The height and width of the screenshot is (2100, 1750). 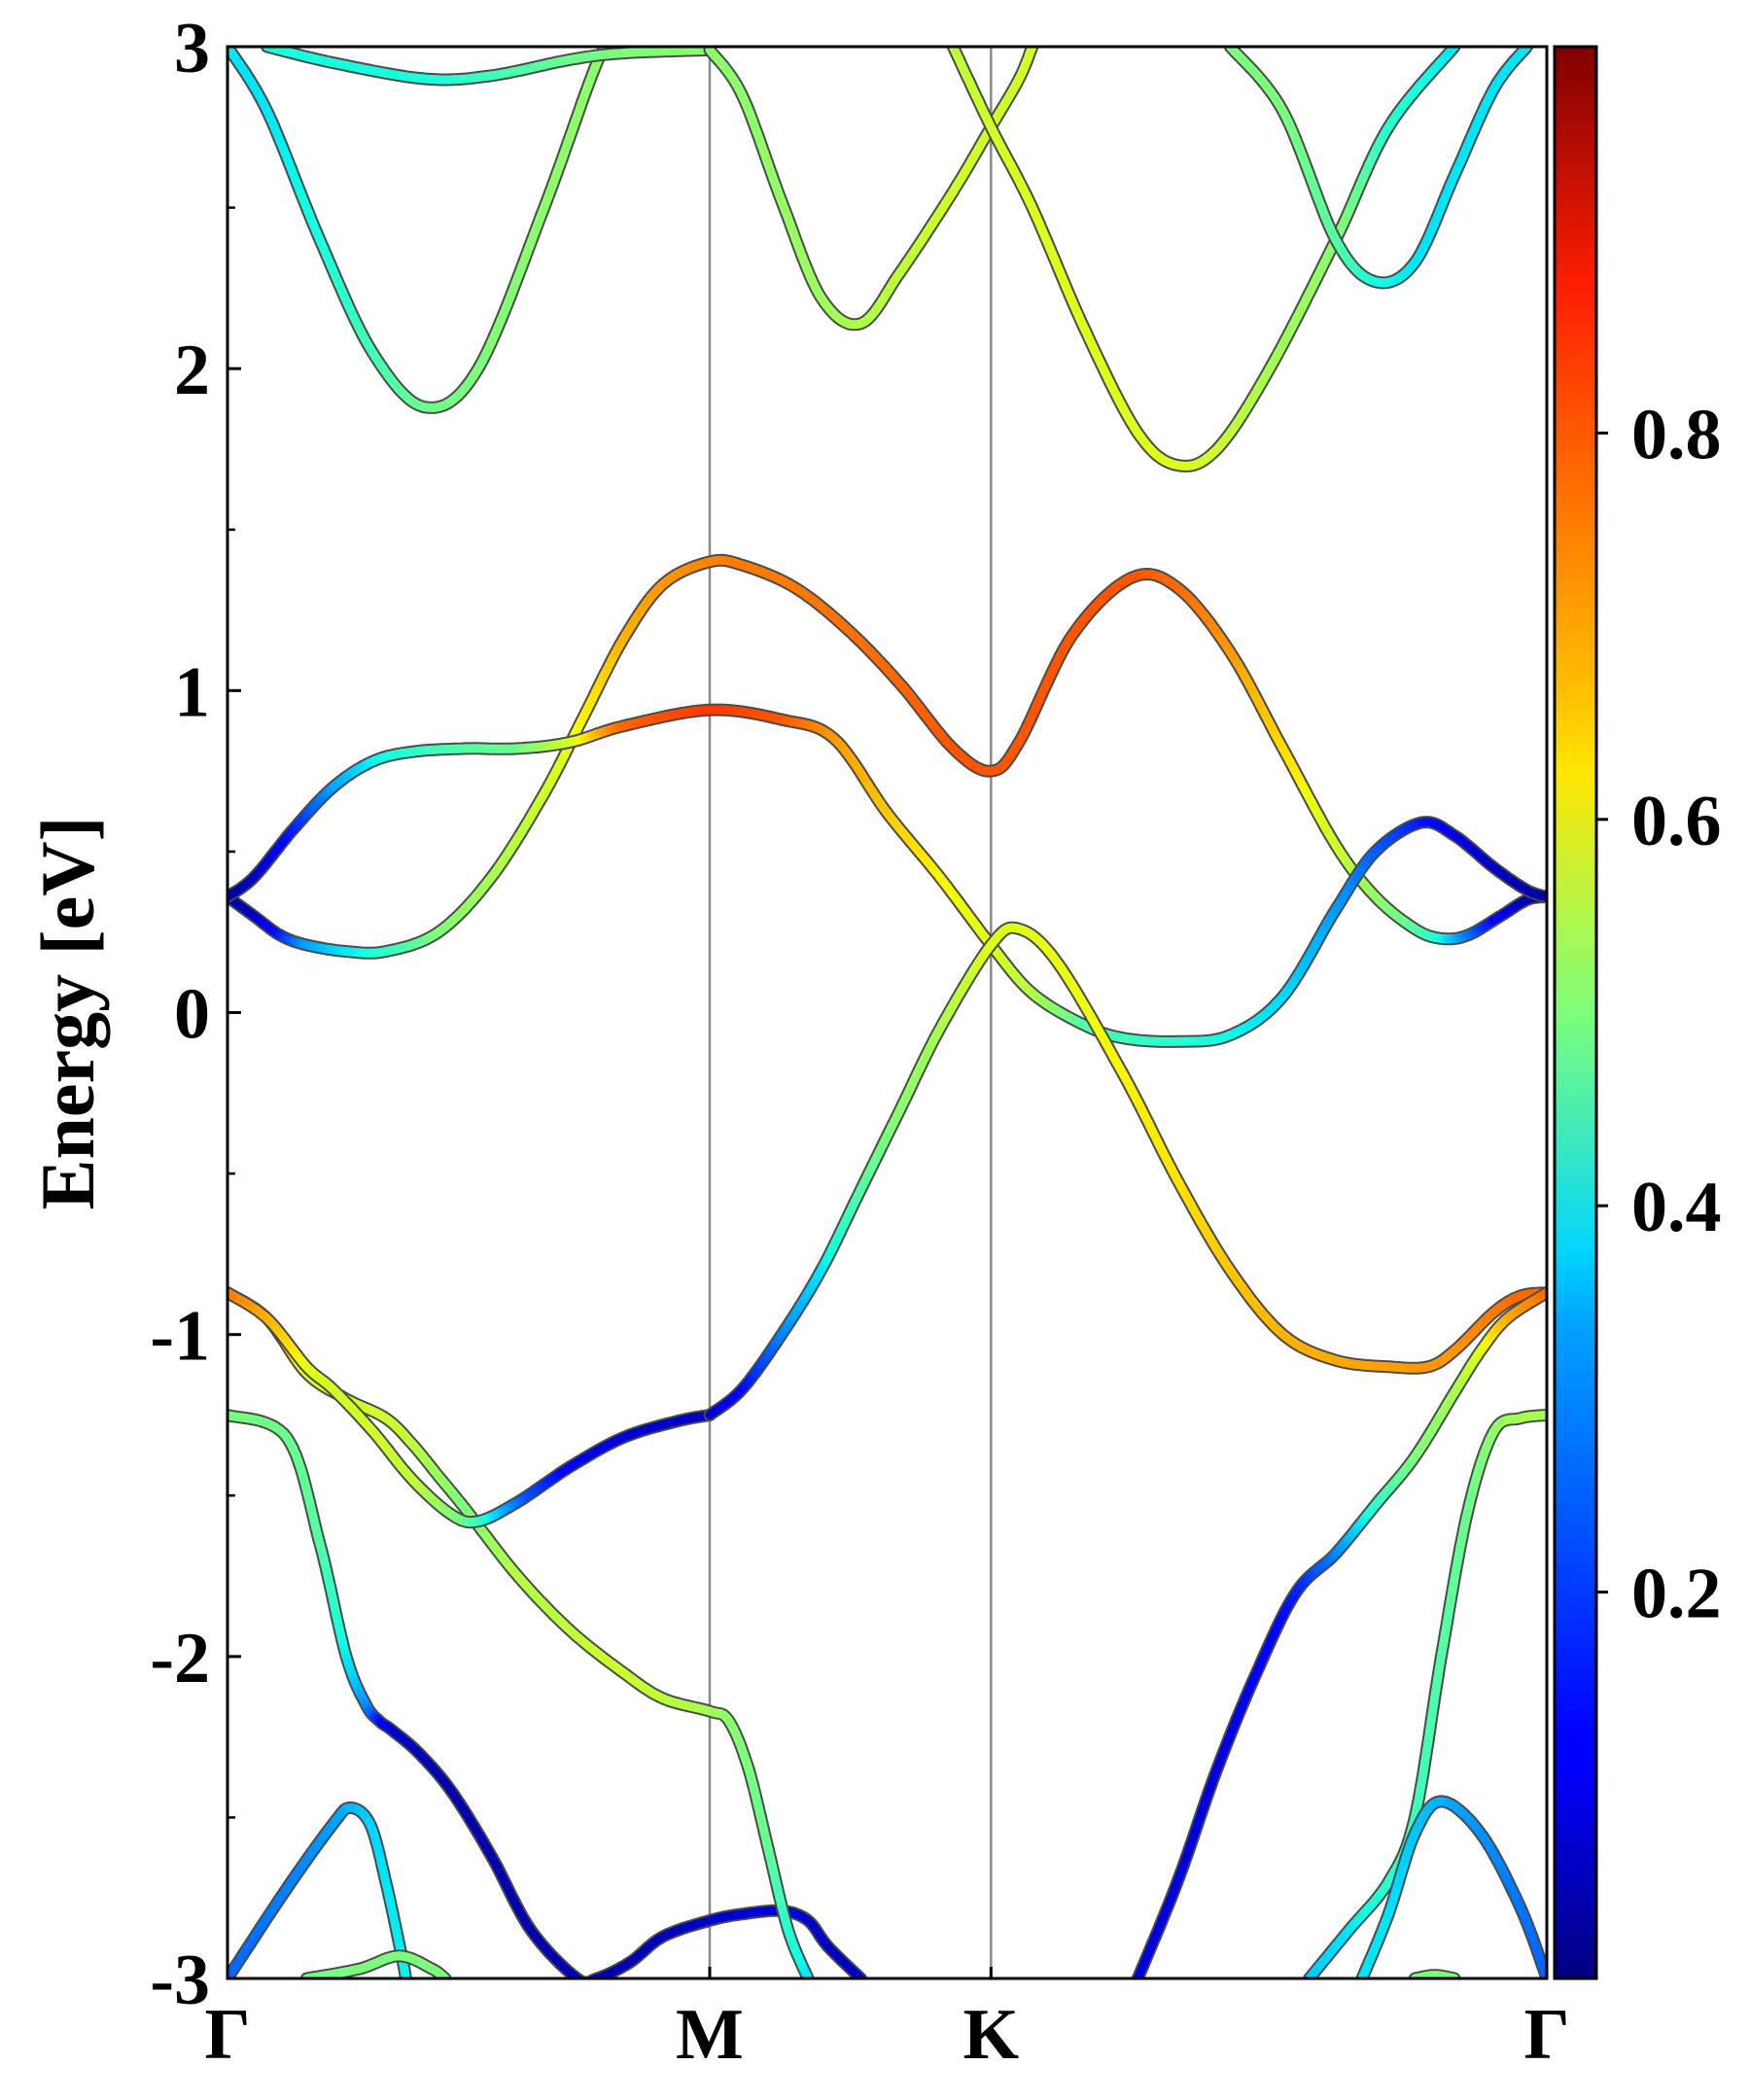 I want to click on y-axis: 3 2 1 0 -1 -2 -3, so click(x=195, y=1014).